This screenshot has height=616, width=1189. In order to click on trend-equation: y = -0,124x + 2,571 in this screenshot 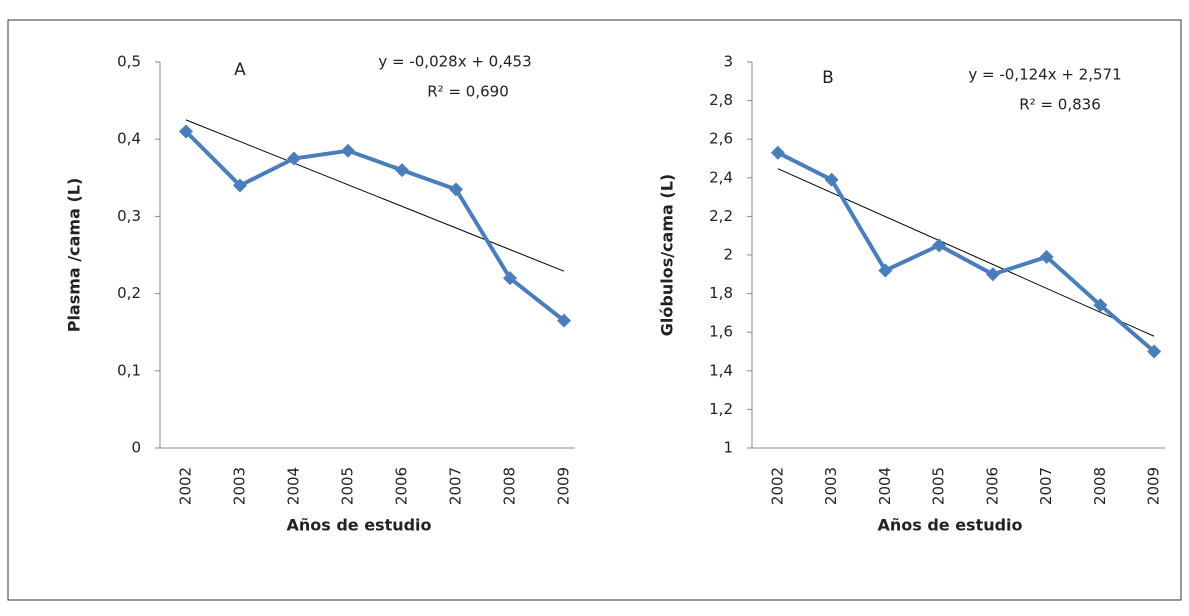, I will do `click(1044, 75)`.